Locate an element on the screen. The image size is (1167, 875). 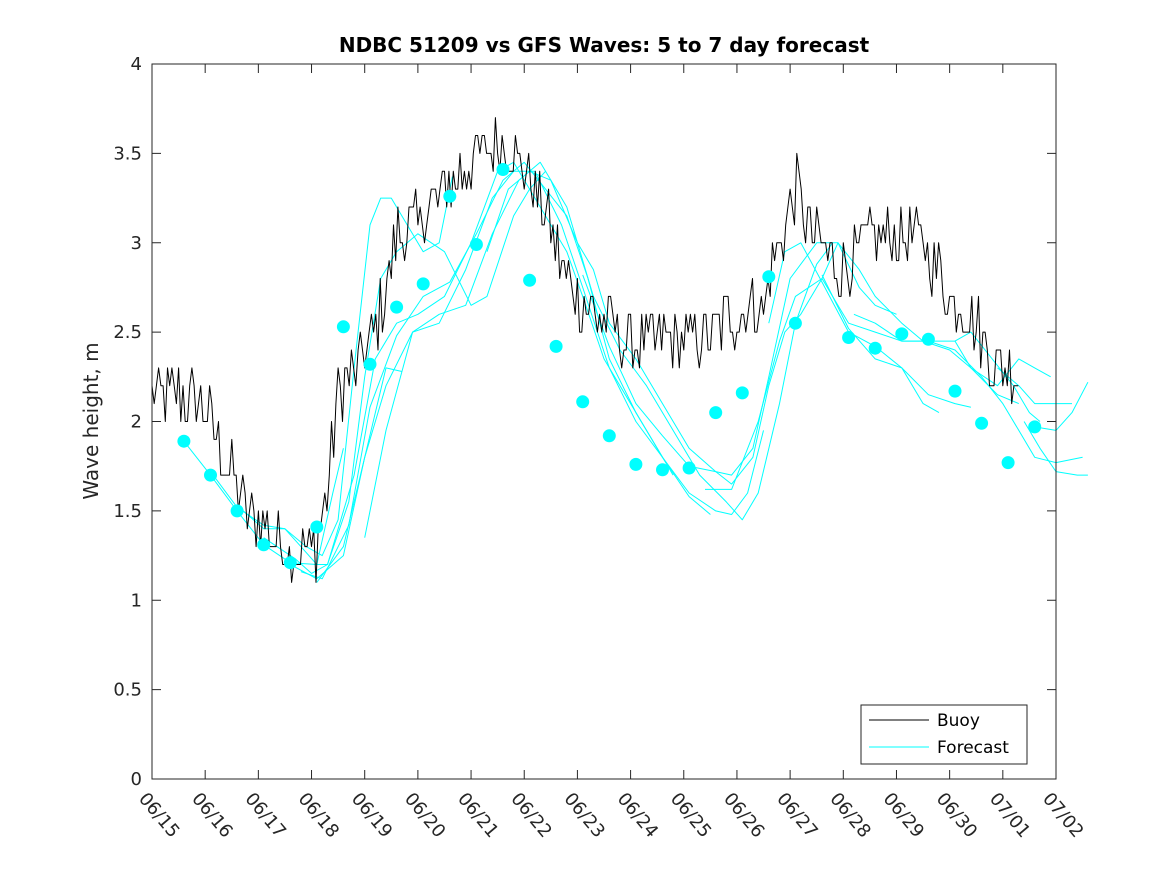
x-tick-label: 06/20 is located at coordinates (424, 815).